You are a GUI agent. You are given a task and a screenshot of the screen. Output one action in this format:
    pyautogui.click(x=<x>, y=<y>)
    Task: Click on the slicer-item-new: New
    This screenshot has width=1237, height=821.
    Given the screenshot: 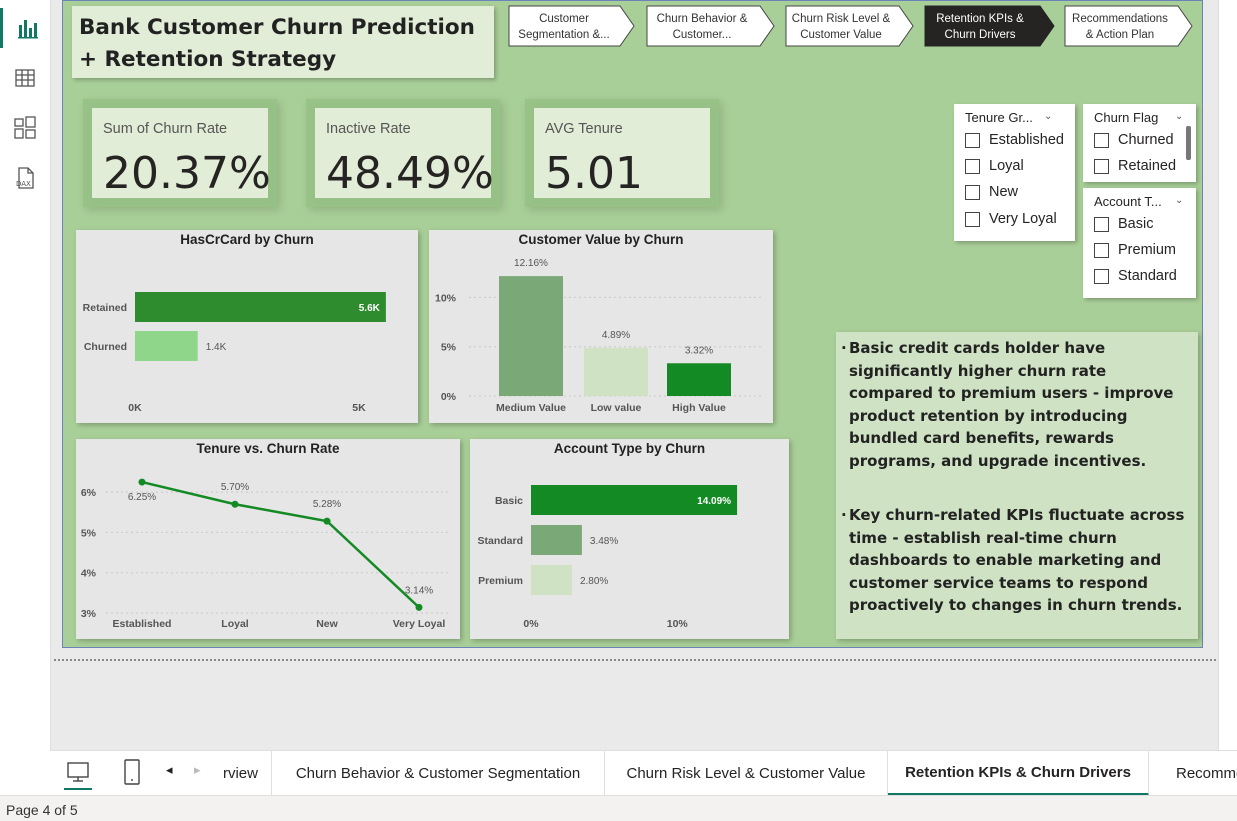 What is the action you would take?
    pyautogui.click(x=991, y=192)
    